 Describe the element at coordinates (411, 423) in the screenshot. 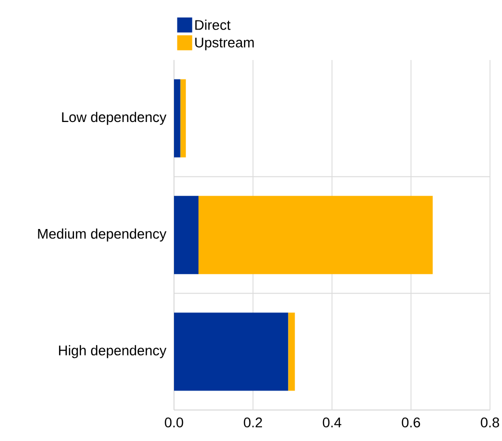

I see `x-tick-label: 0.6` at that location.